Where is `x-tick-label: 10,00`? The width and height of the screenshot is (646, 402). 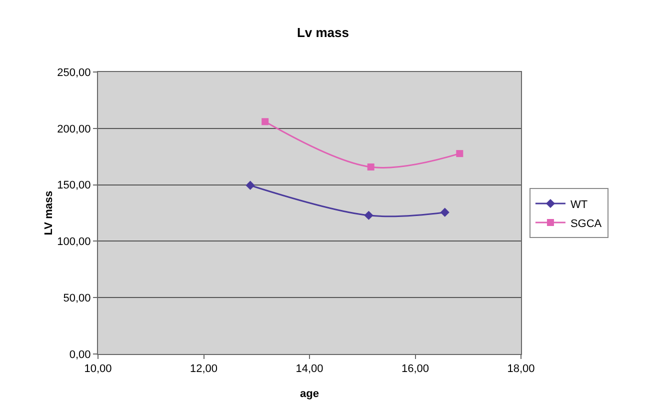
x-tick-label: 10,00 is located at coordinates (98, 369).